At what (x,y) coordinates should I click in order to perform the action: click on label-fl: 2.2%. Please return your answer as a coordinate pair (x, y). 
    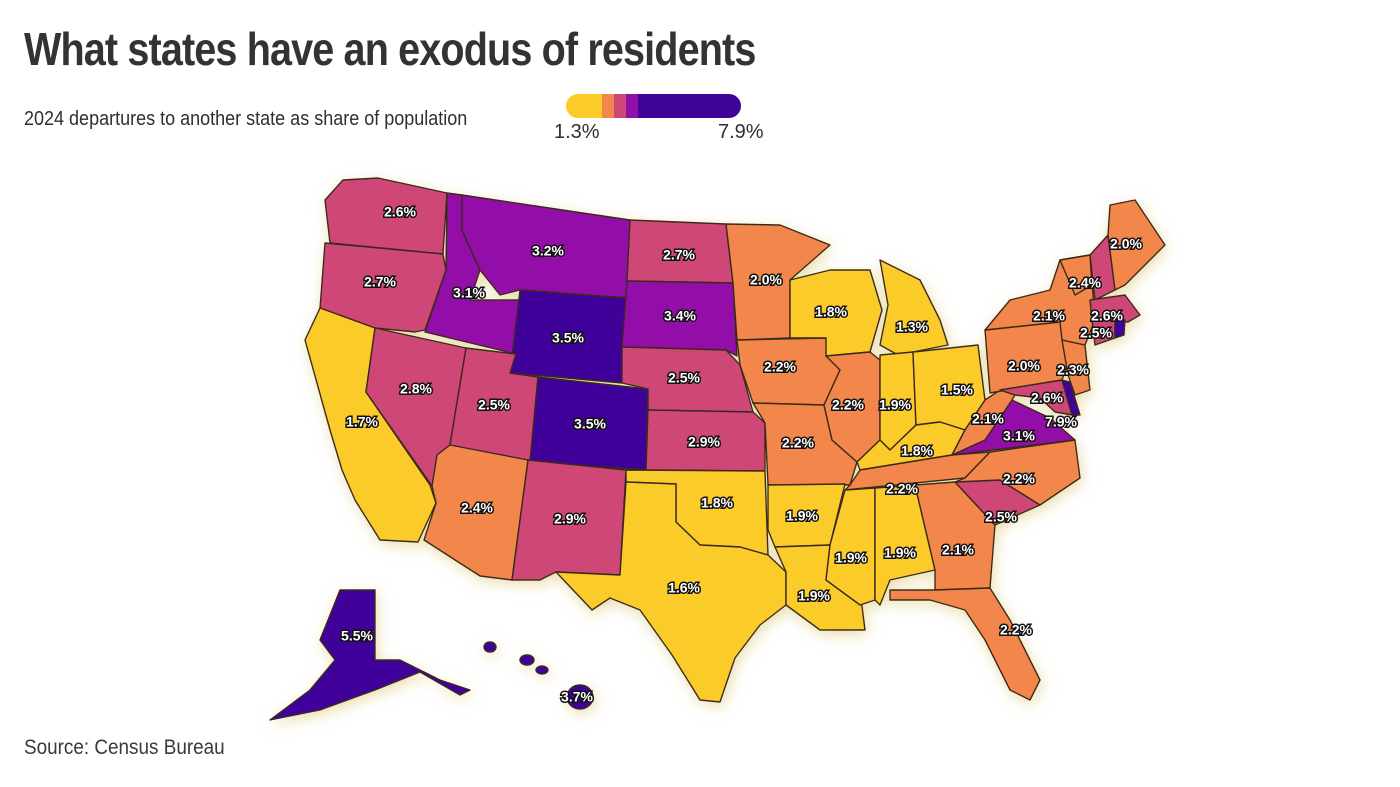
    Looking at the image, I should click on (1016, 630).